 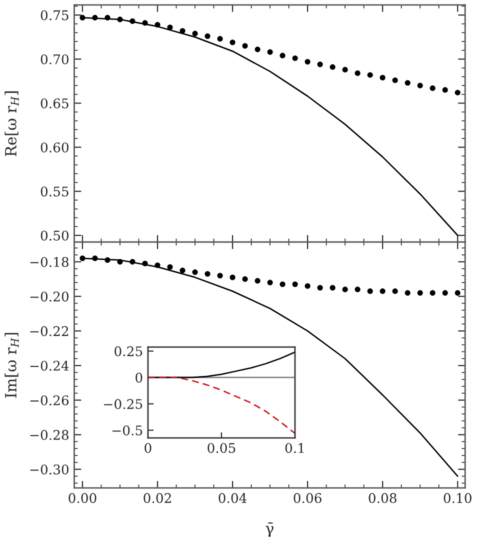 What do you see at coordinates (49, 331) in the screenshot?
I see `y-tick-label: −0.22` at bounding box center [49, 331].